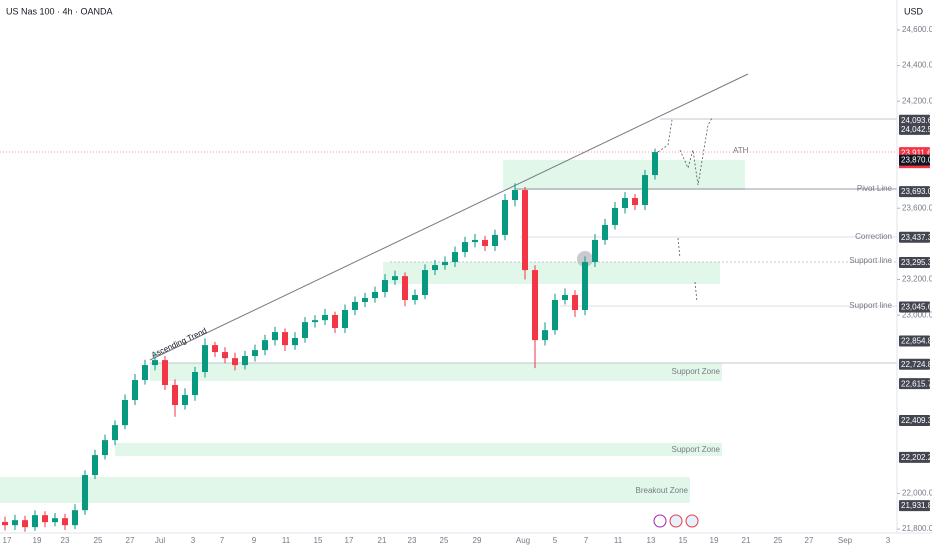  I want to click on x-tick-label: 17, so click(7, 540).